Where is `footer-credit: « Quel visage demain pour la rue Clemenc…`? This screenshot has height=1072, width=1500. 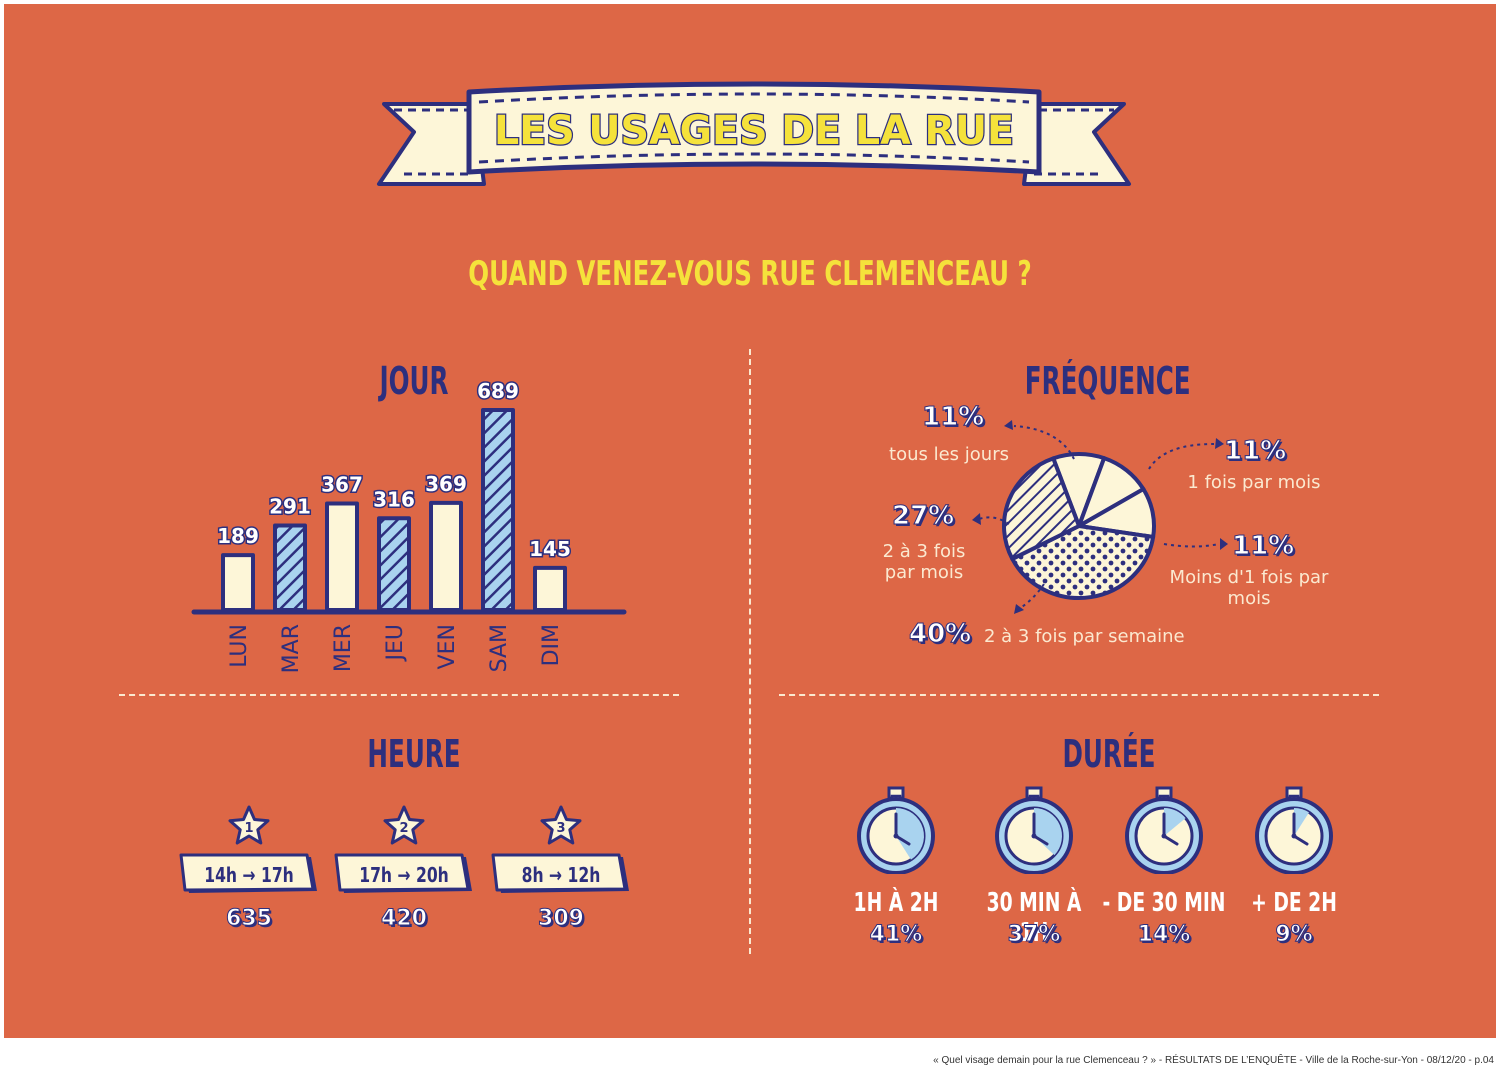 footer-credit: « Quel visage demain pour la rue Clemenc… is located at coordinates (1213, 1060).